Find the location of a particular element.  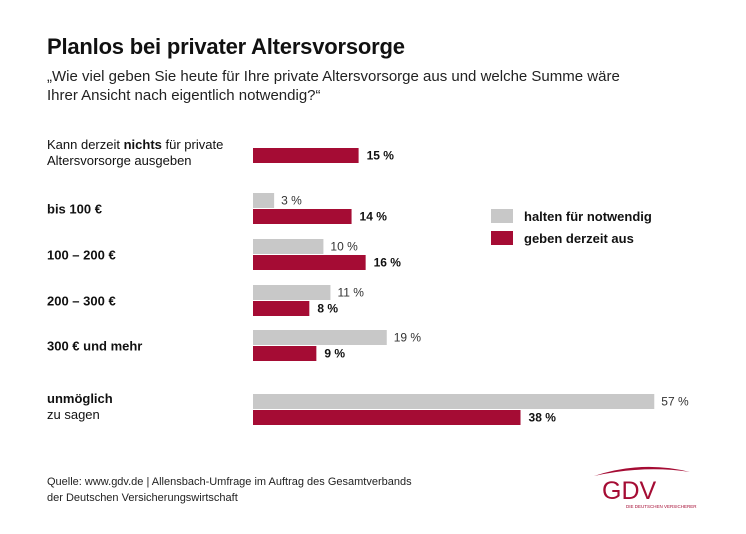

logo-tagline: DIE DEUTSCHEN VERSICHERER is located at coordinates (661, 506).